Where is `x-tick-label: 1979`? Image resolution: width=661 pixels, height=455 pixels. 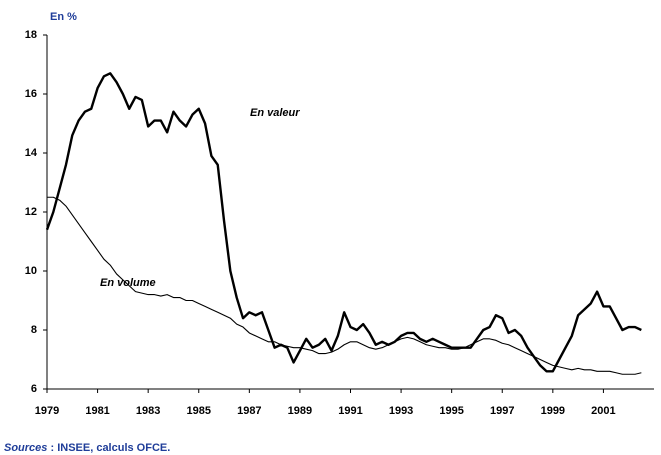
x-tick-label: 1979 is located at coordinates (47, 411).